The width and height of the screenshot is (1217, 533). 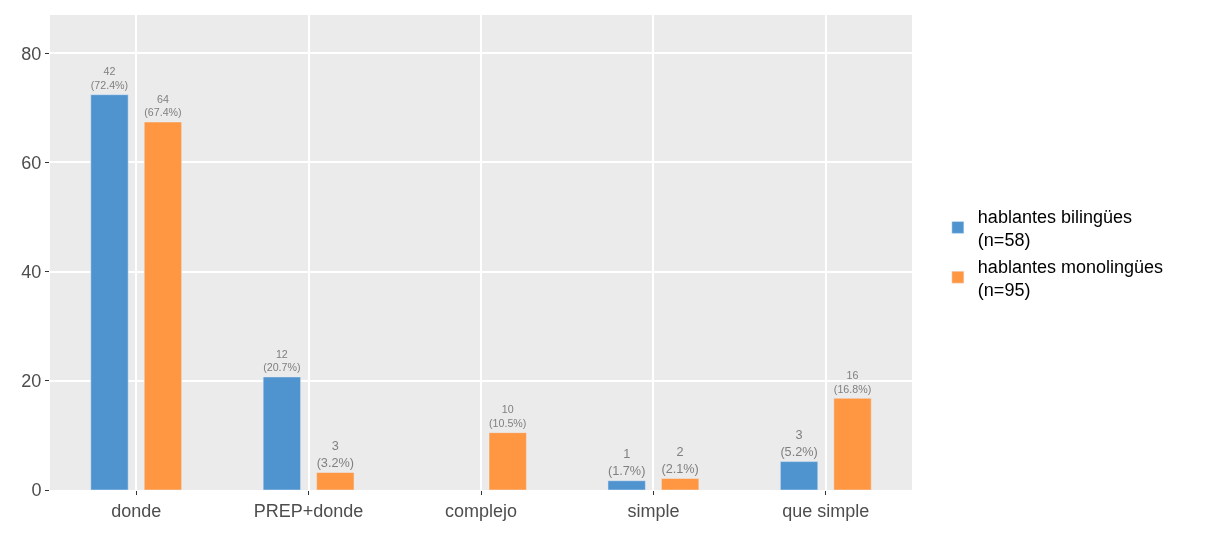 I want to click on data-label: 3 (5.2%), so click(x=799, y=443).